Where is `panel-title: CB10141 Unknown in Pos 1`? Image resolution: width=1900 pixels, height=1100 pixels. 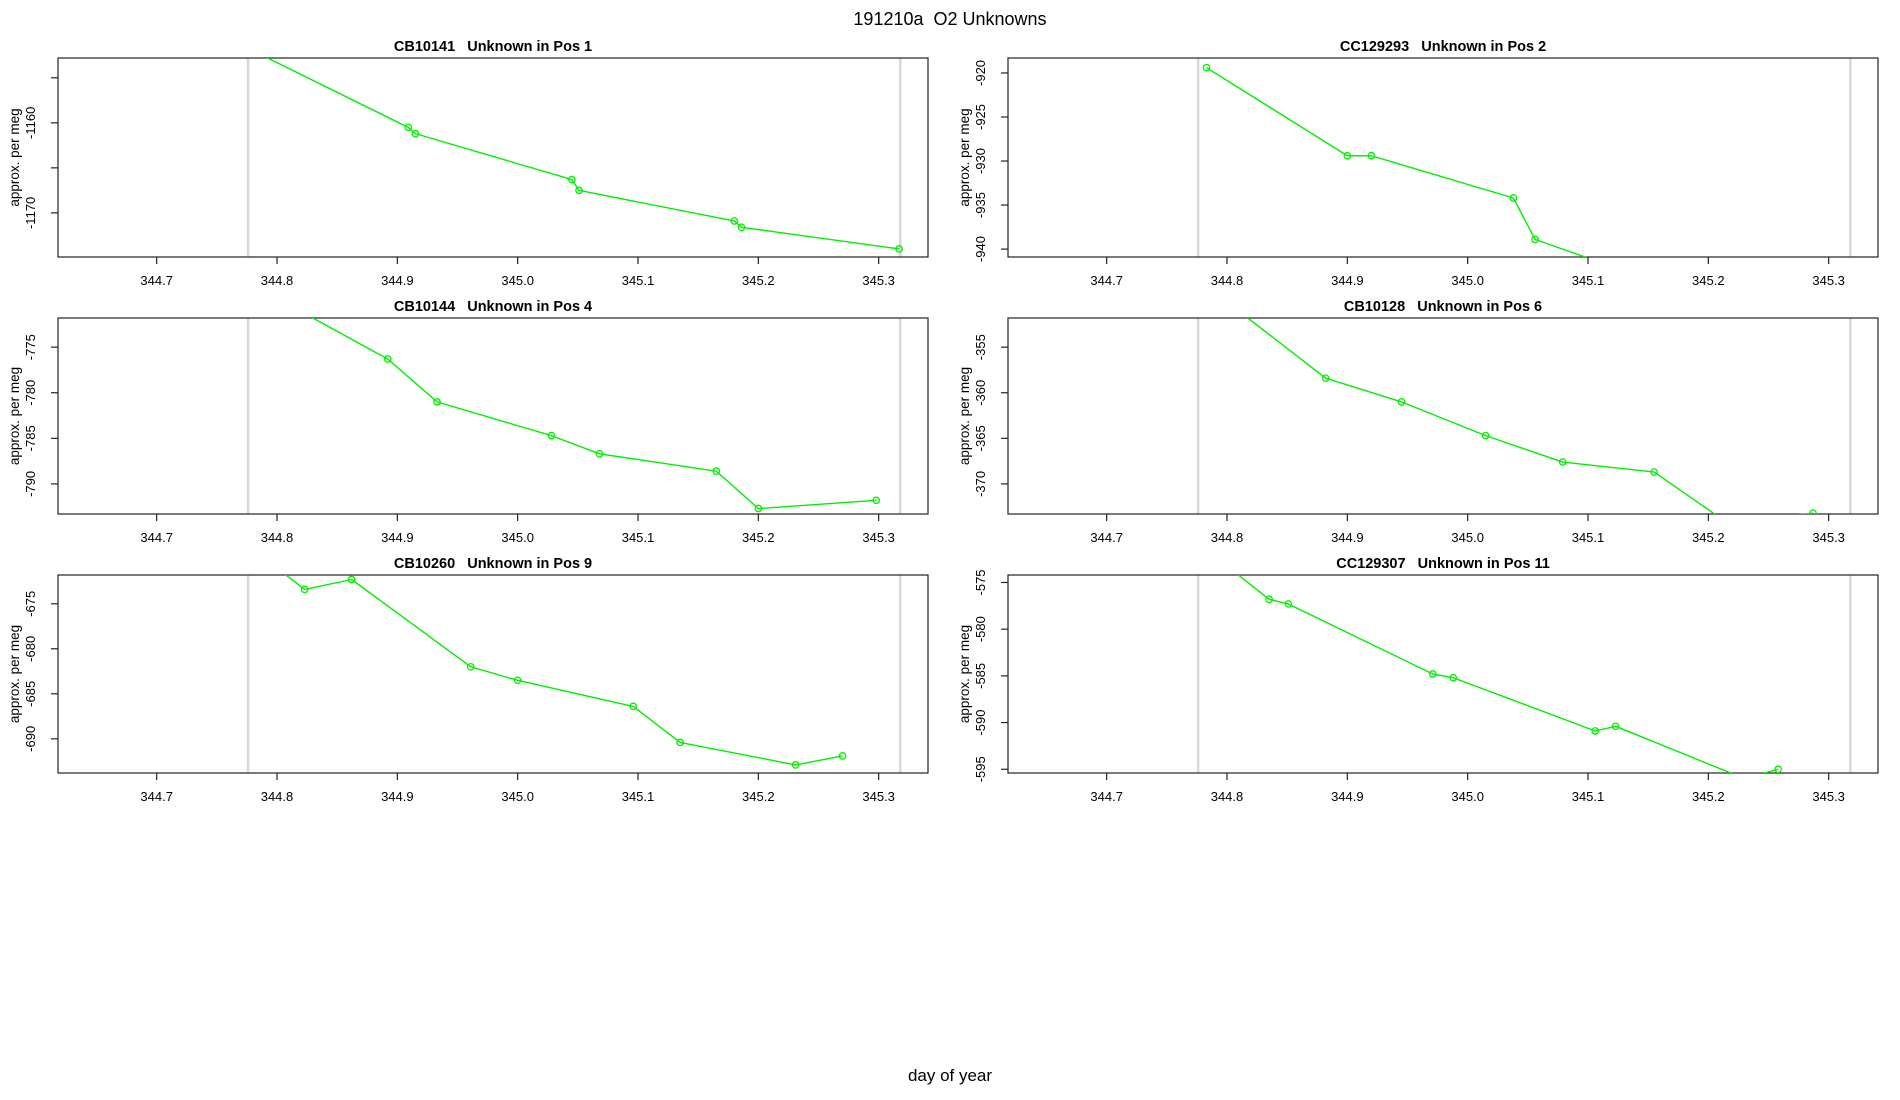
panel-title: CB10141 Unknown in Pos 1 is located at coordinates (493, 47).